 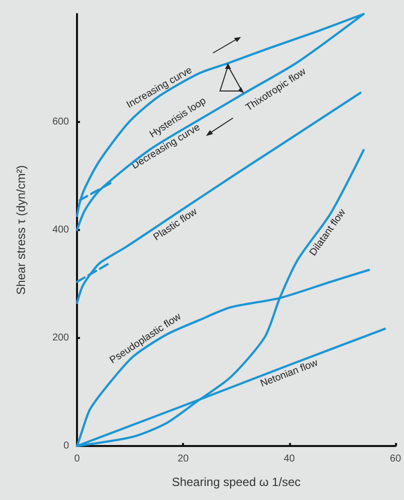 I want to click on y-tick-label: 0, so click(x=66, y=446).